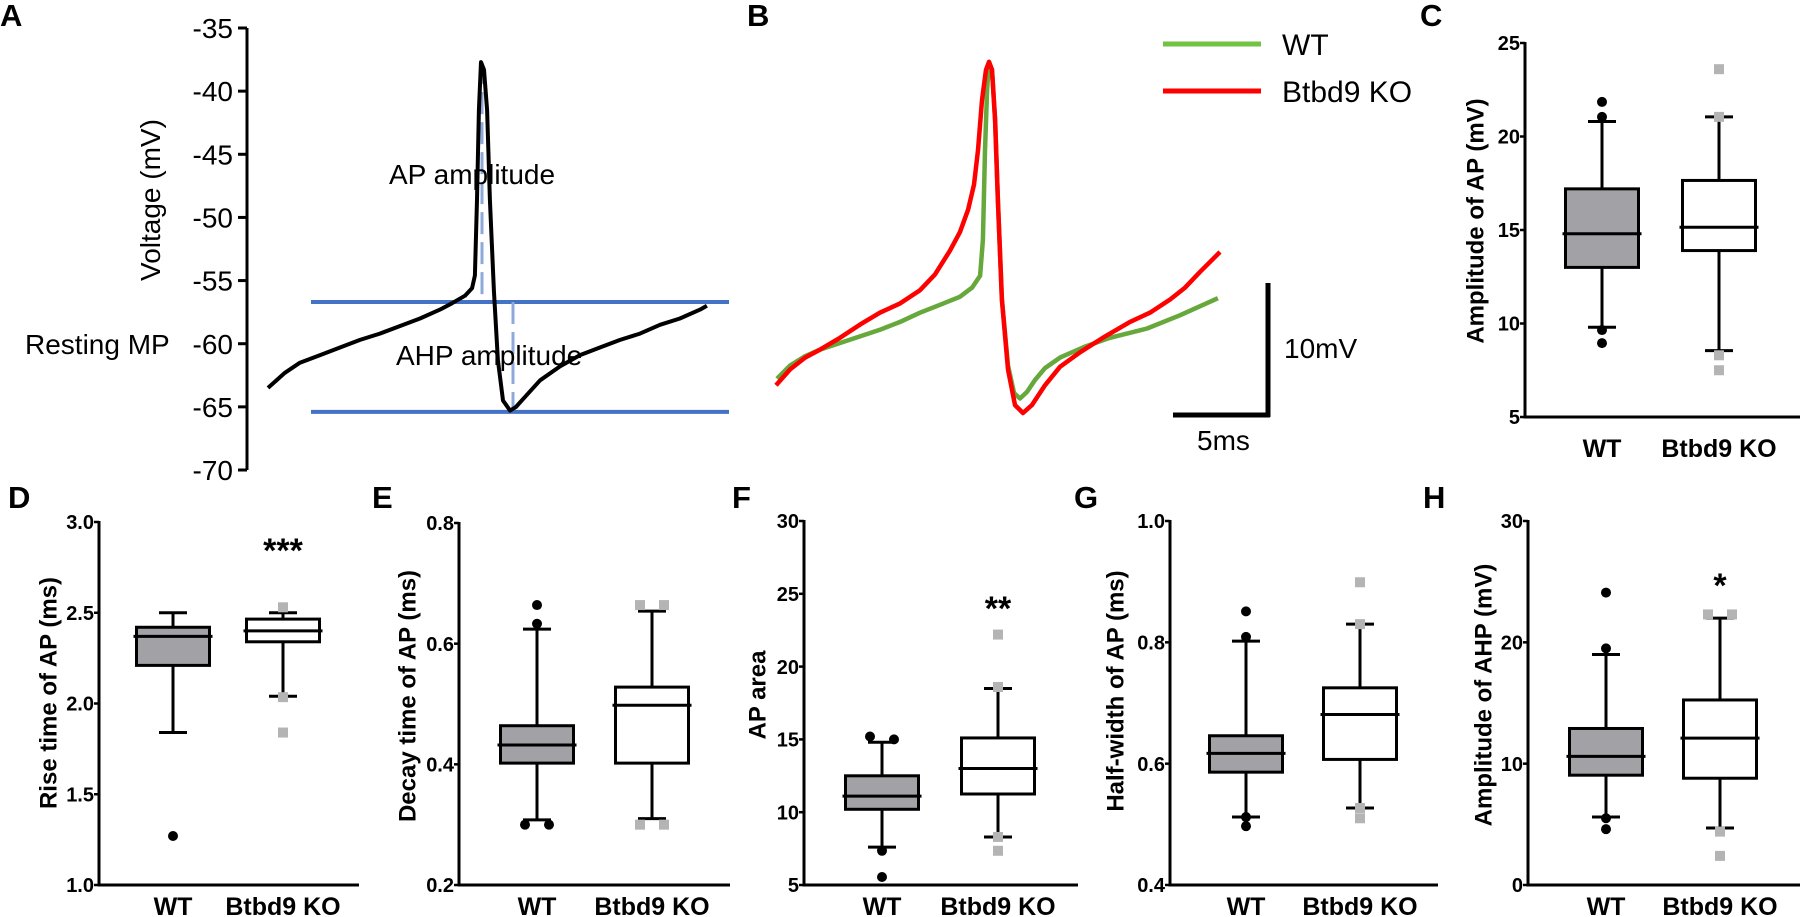 Image resolution: width=1800 pixels, height=917 pixels. What do you see at coordinates (1086, 497) in the screenshot?
I see `panel-label-g: G` at bounding box center [1086, 497].